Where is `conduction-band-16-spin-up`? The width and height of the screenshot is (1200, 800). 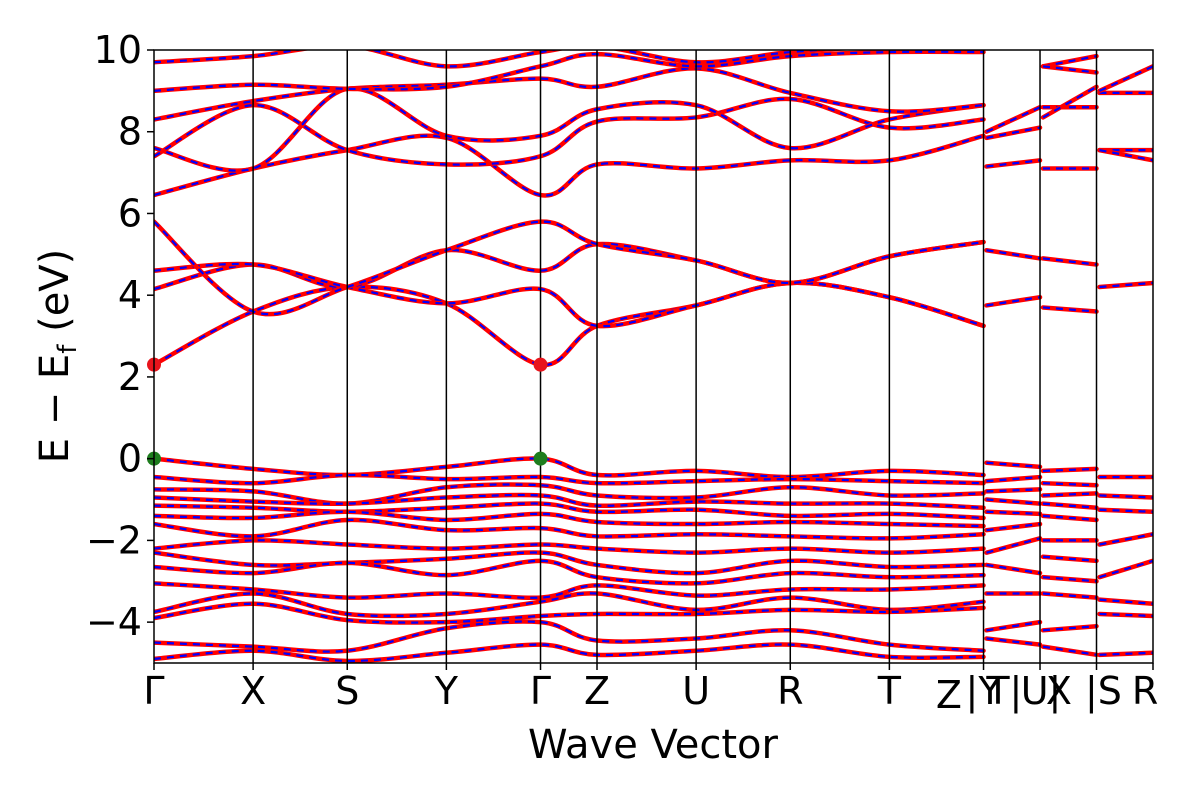
conduction-band-16-spin-up is located at coordinates (1069, 261).